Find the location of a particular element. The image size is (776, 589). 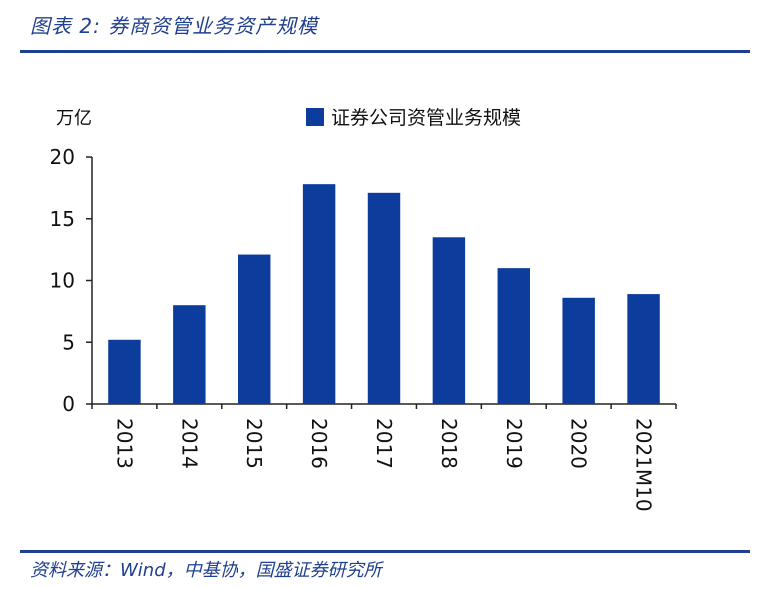

x-tick-label: 2015 is located at coordinates (254, 443).